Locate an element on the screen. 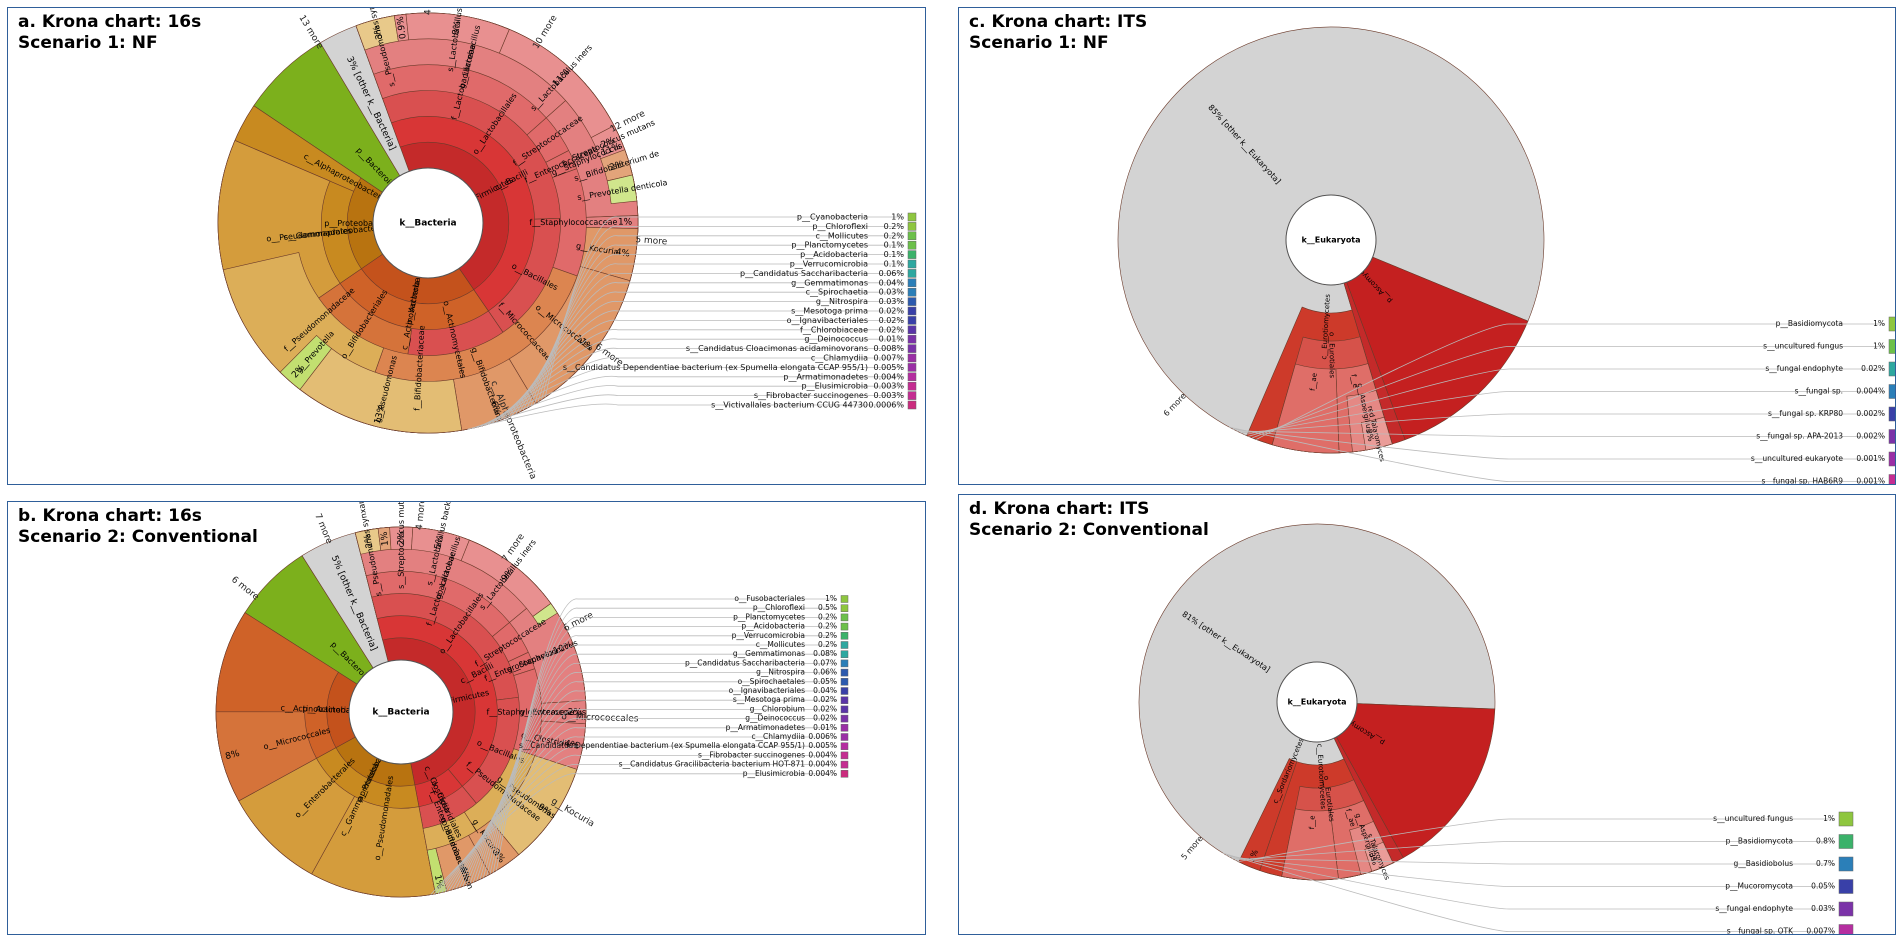  wedge-c-sordariomycetes is located at coordinates (1268, 814).